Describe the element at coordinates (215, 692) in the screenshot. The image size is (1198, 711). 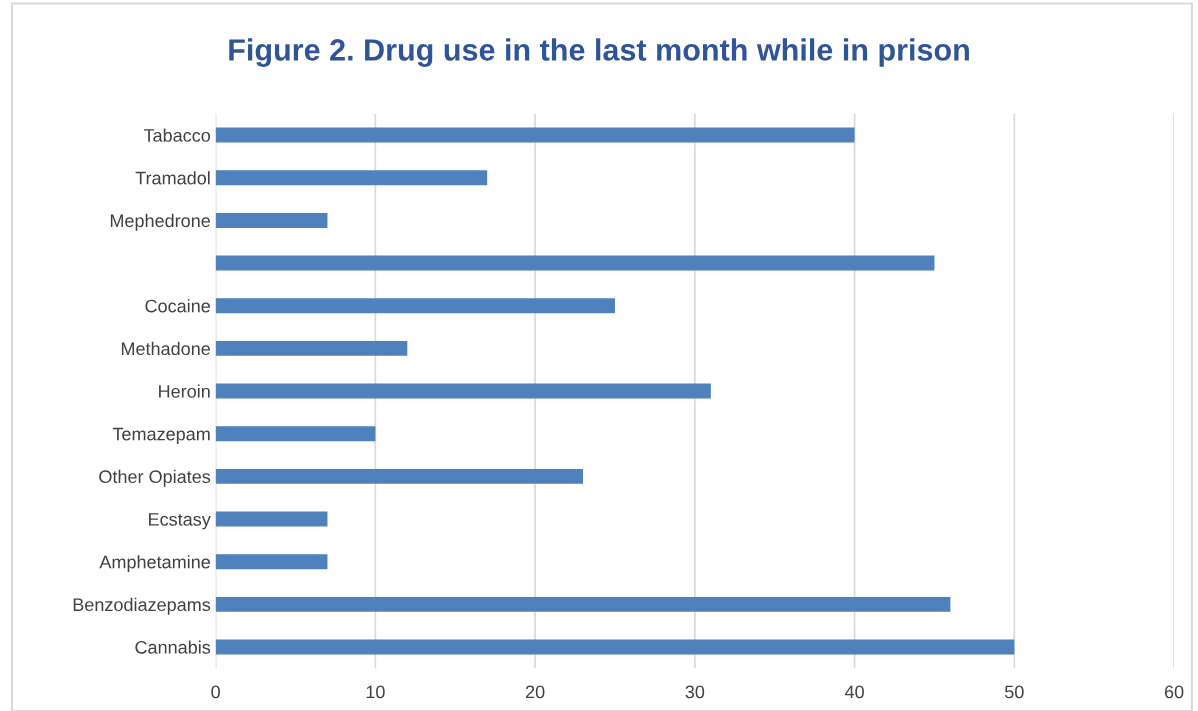
I see `x-tick-label: 0` at that location.